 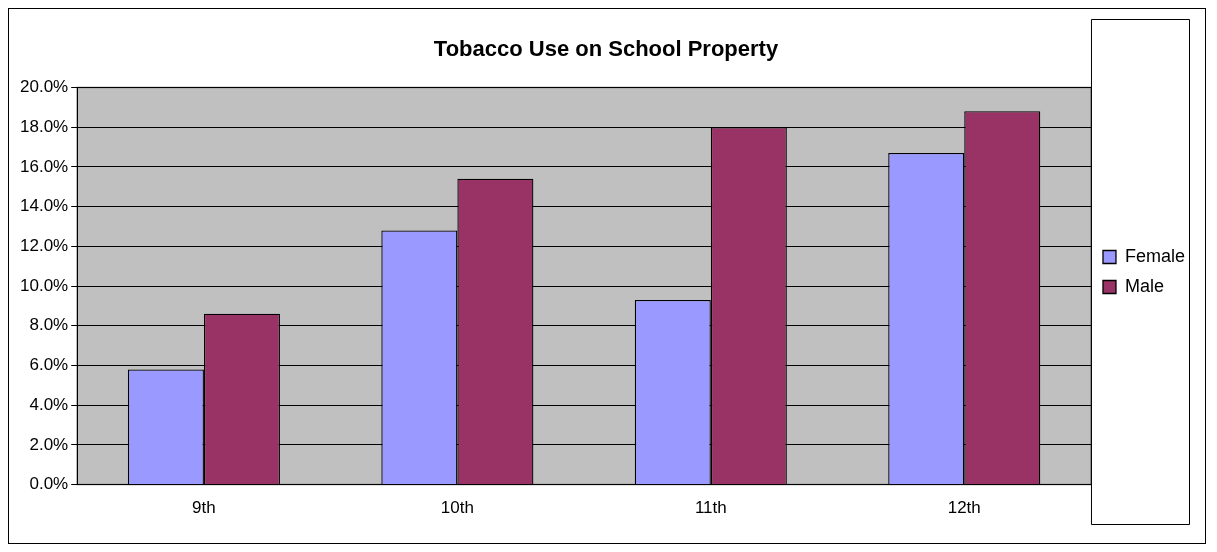 What do you see at coordinates (1155, 255) in the screenshot?
I see `legend-label: Female` at bounding box center [1155, 255].